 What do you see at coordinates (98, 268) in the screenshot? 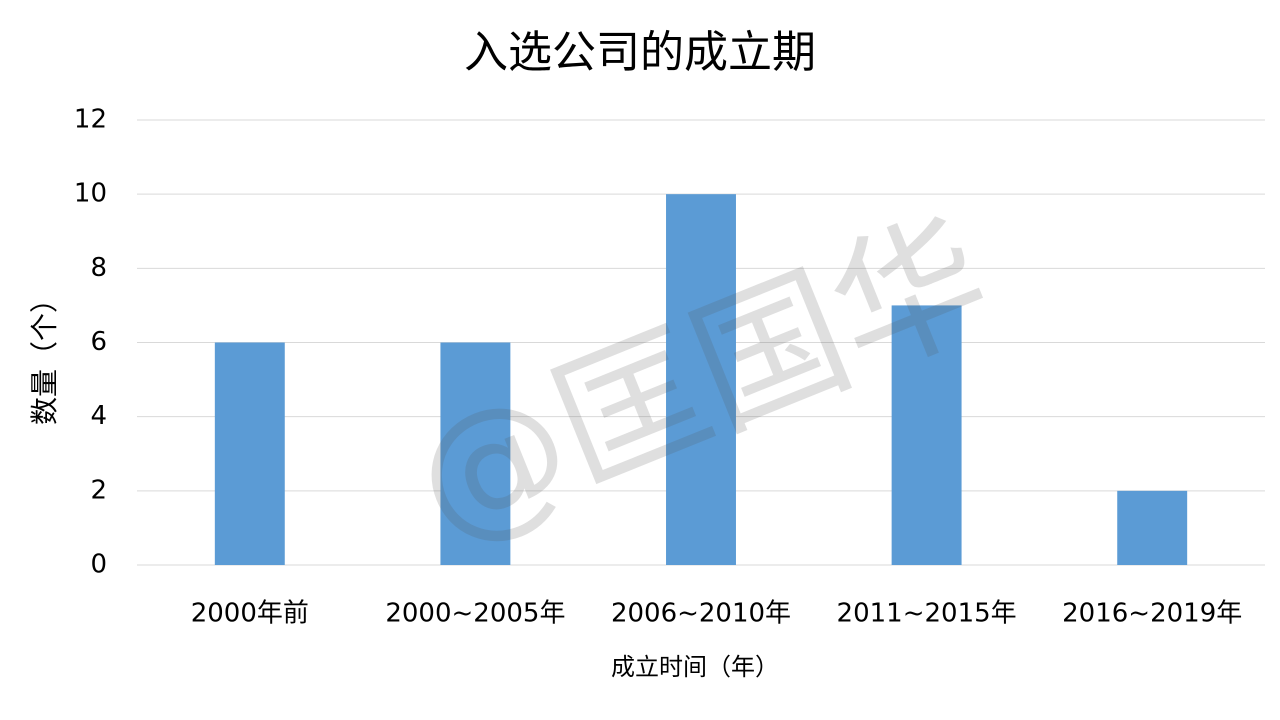
I see `y-tick-label: 8` at bounding box center [98, 268].